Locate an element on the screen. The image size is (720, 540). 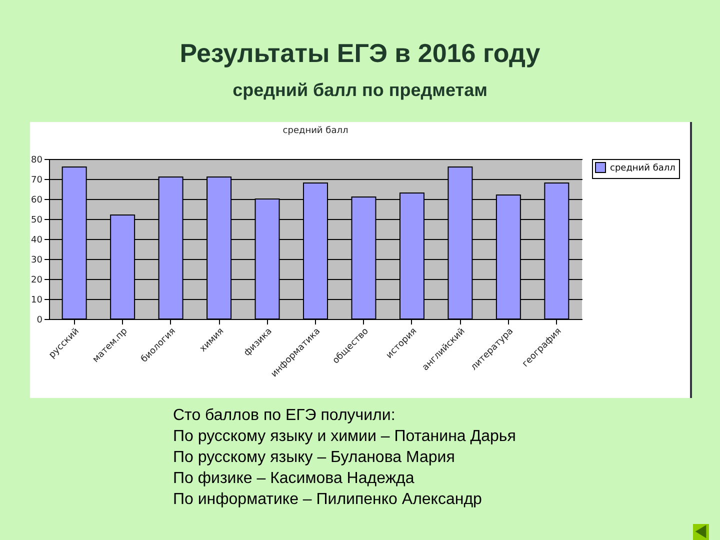
text: По русскому языку – Буланова Мария is located at coordinates (314, 458).